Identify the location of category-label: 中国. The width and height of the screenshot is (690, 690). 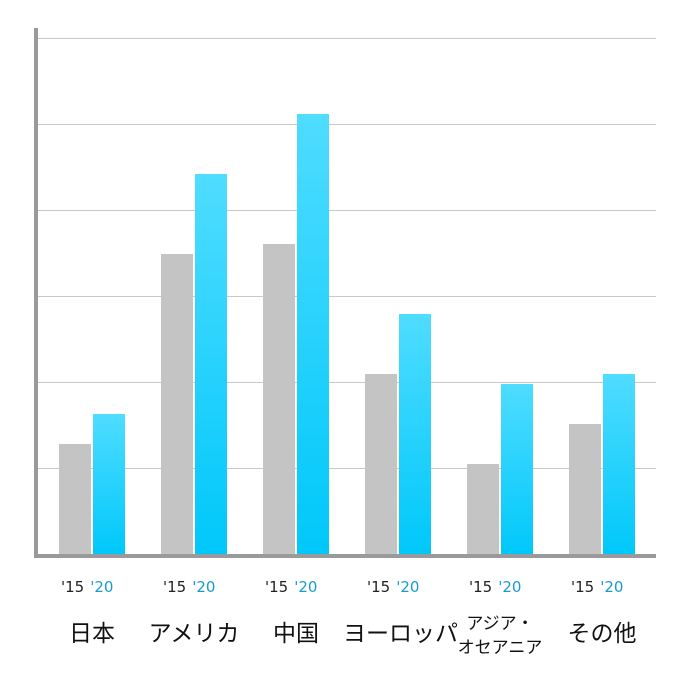
(296, 634).